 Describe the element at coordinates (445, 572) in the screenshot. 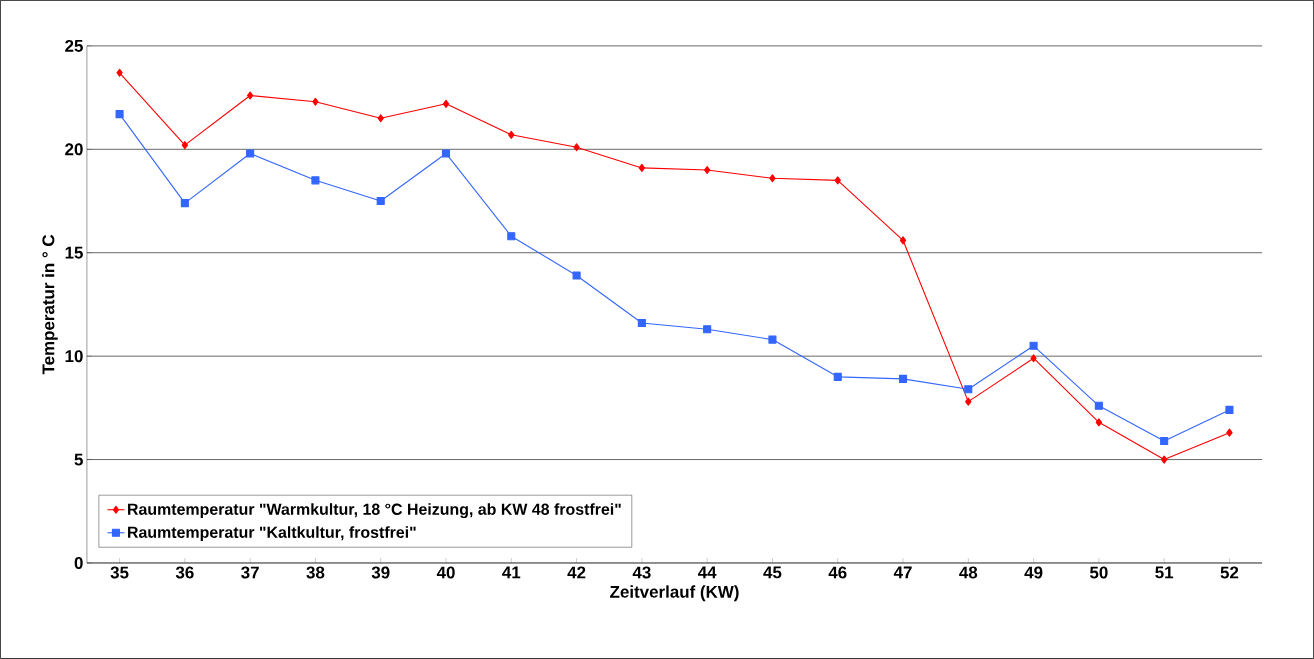

I see `x-tick-label: 40` at that location.